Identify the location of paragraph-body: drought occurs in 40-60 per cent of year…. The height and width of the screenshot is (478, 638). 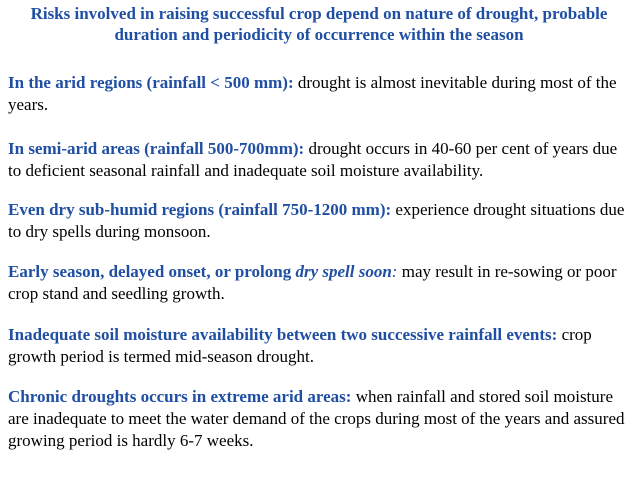
(313, 159).